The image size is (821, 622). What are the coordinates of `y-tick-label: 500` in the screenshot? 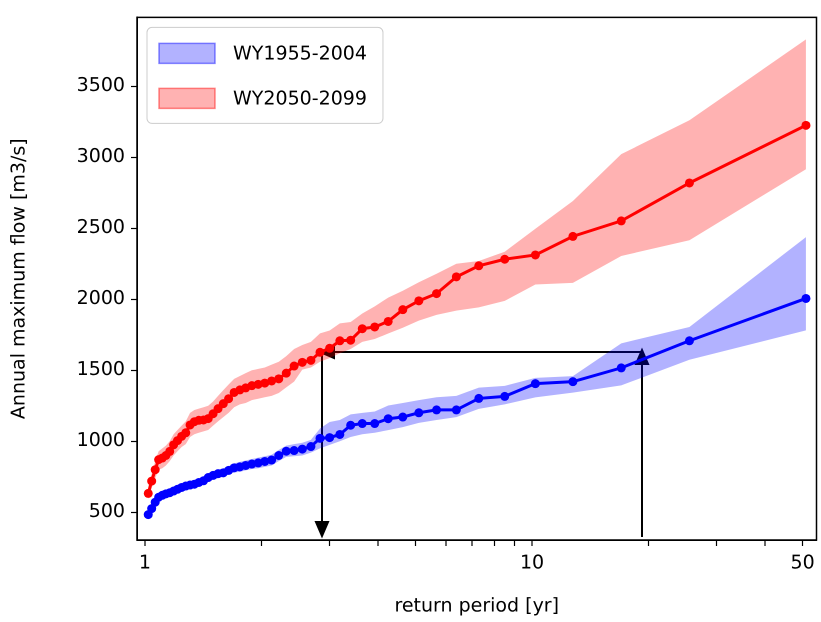 It's located at (106, 511).